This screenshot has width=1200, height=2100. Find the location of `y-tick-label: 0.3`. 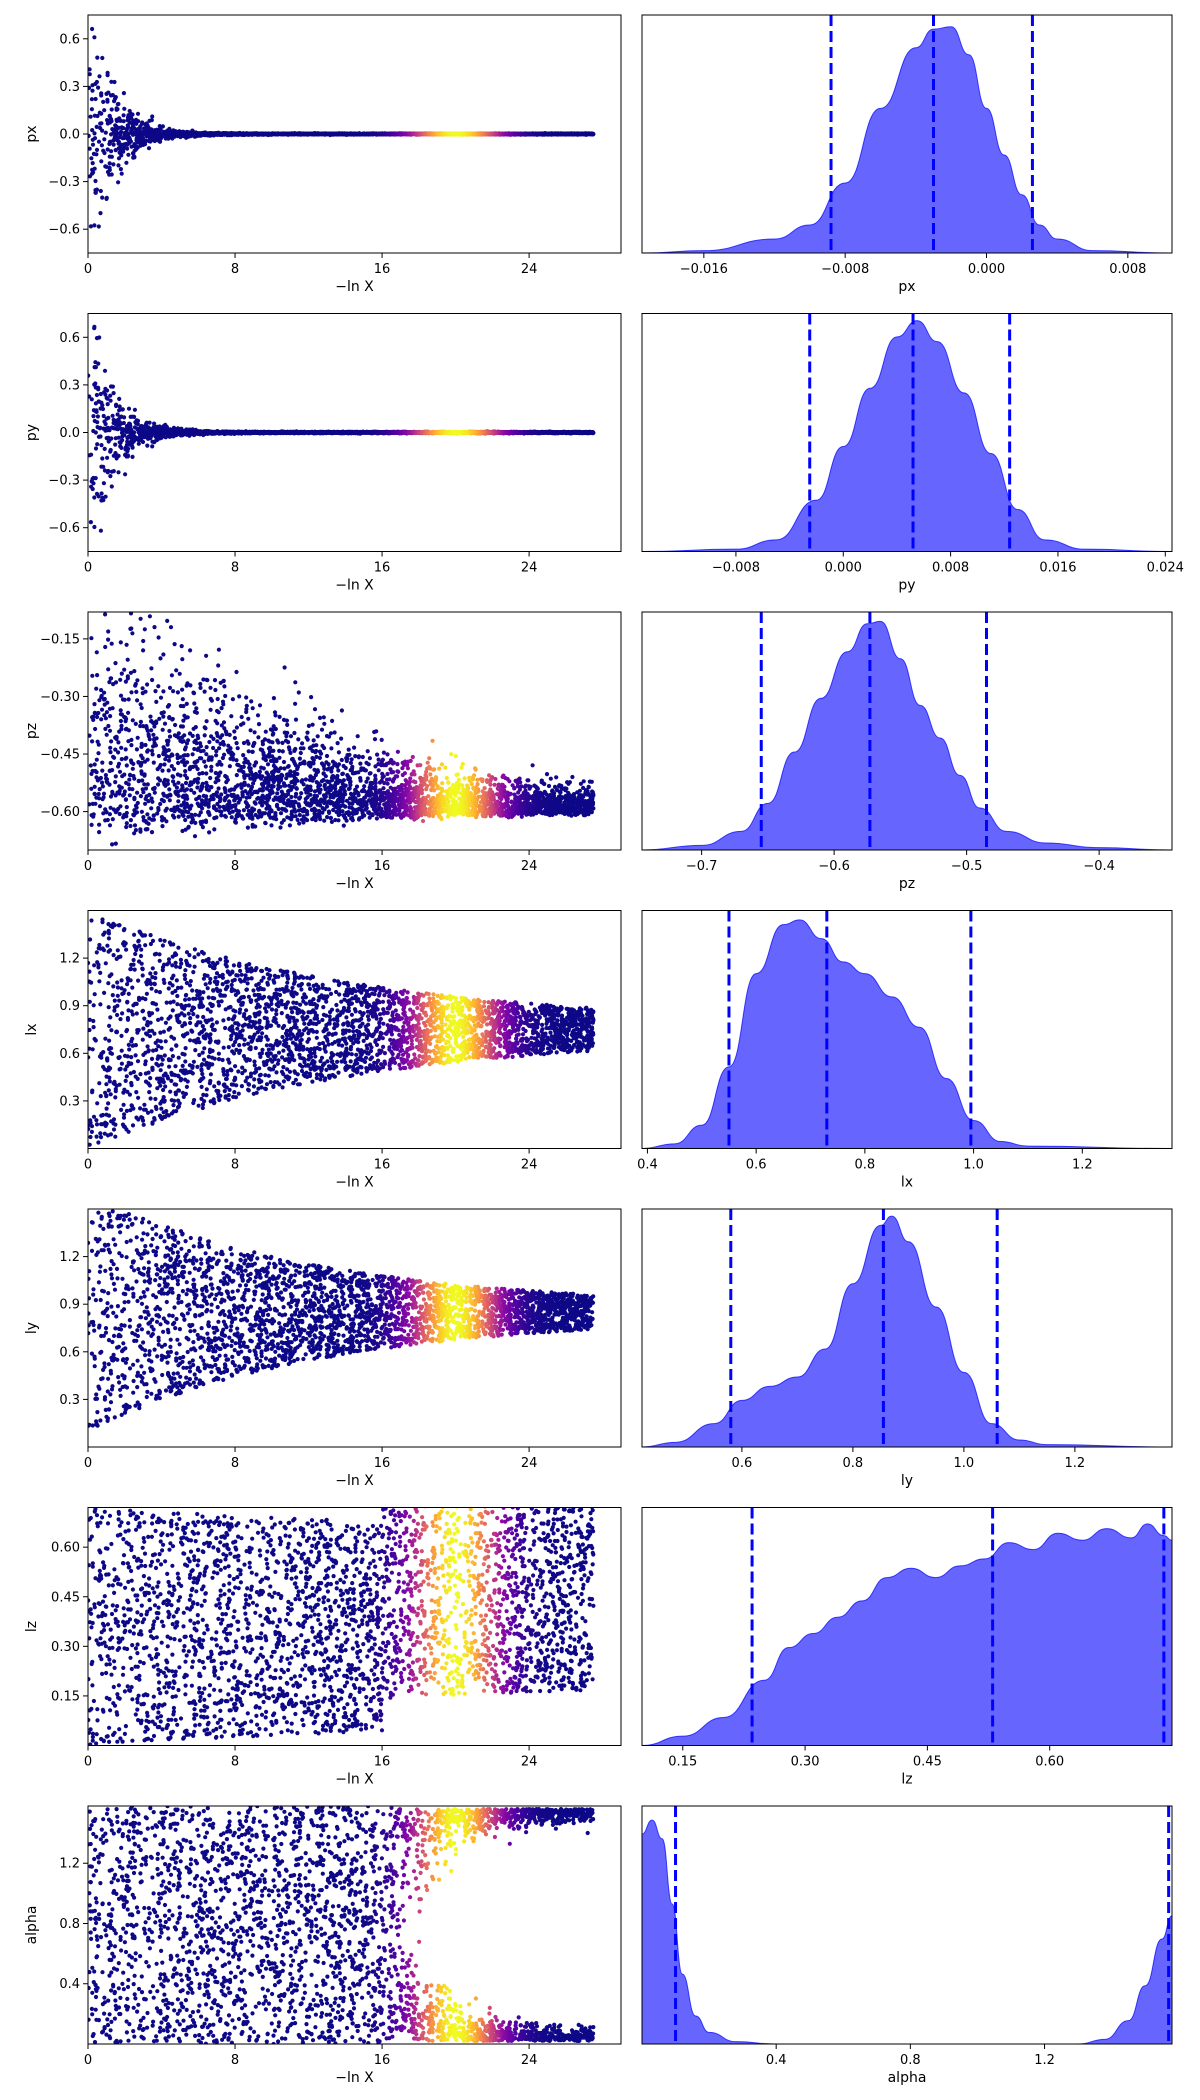

y-tick-label: 0.3 is located at coordinates (69, 87).